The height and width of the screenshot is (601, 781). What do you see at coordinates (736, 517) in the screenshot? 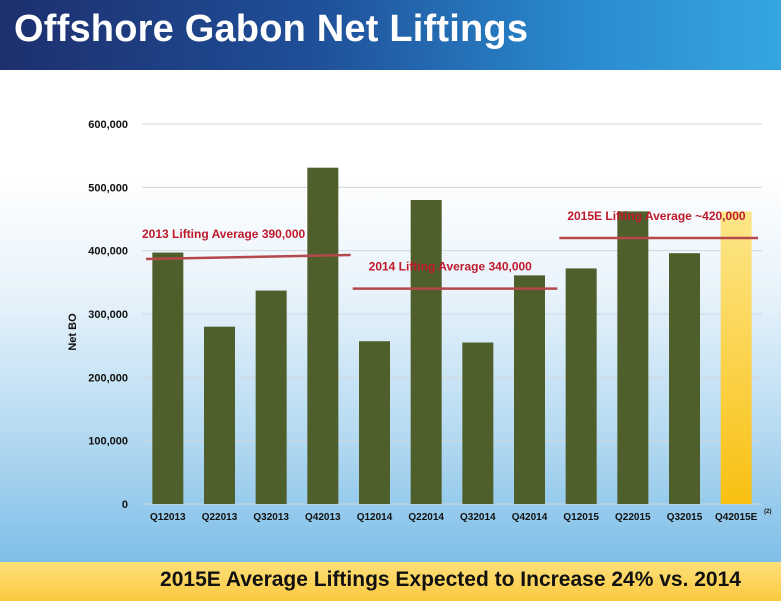
I see `x-tick-label: Q42015E` at bounding box center [736, 517].